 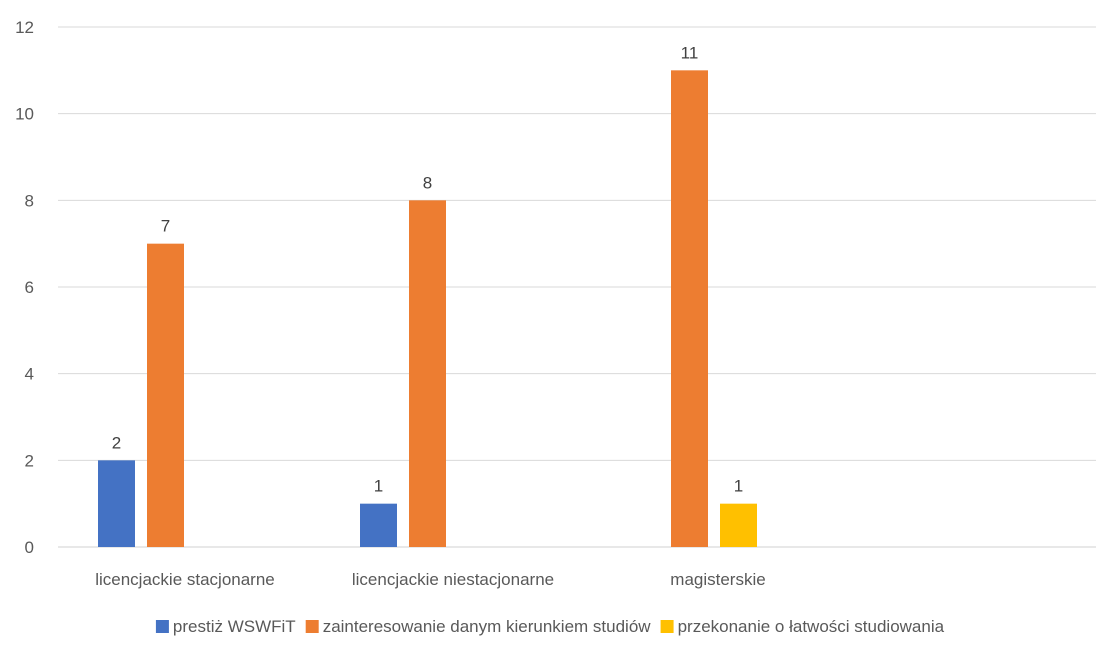 I want to click on data-label: 8, so click(x=427, y=182).